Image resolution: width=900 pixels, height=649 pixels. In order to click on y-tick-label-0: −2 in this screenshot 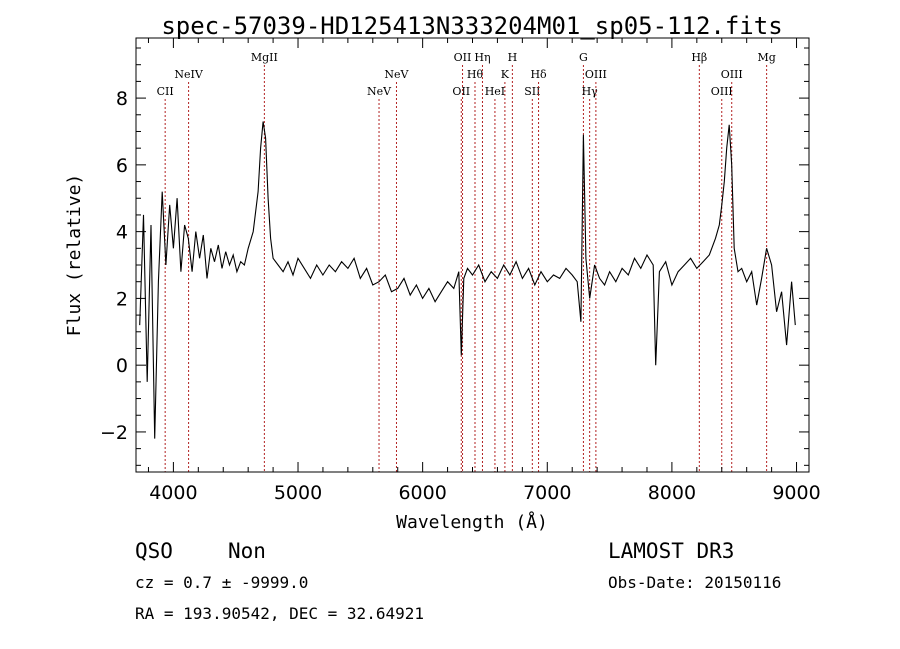, I will do `click(114, 433)`.